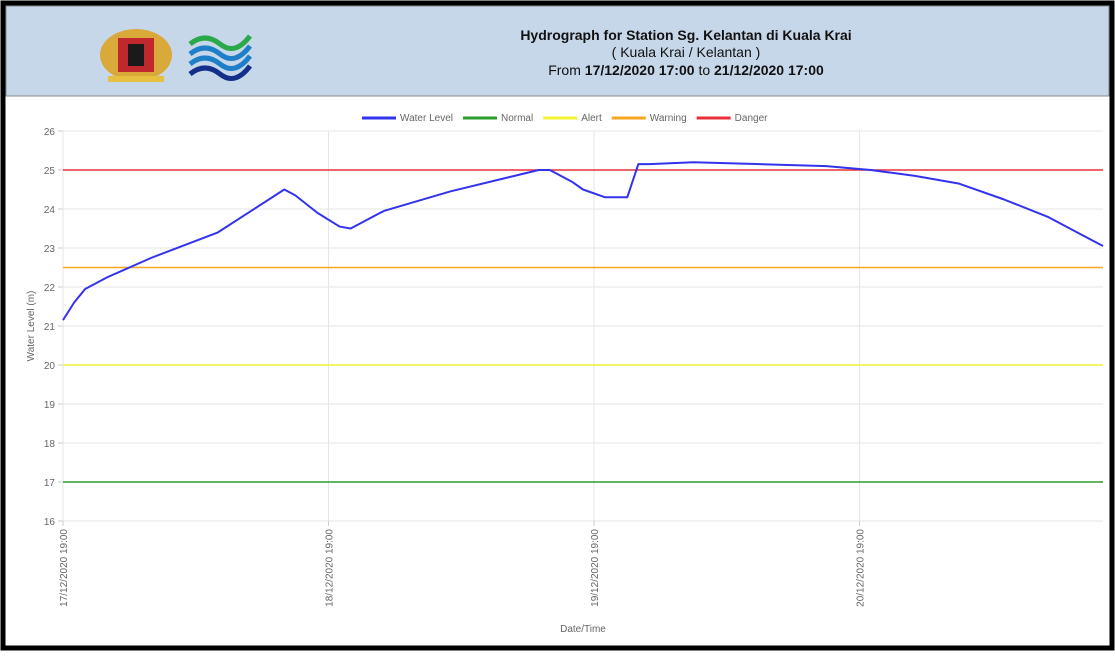  I want to click on x-tick-label: 19/12/2020 19:00, so click(595, 568).